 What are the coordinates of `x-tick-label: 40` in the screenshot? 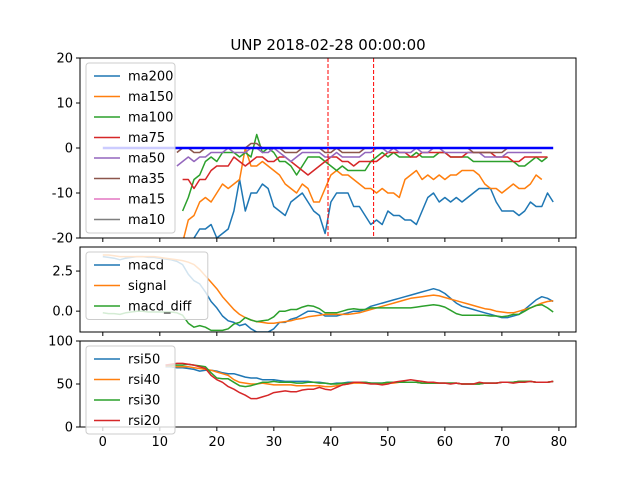 It's located at (331, 442).